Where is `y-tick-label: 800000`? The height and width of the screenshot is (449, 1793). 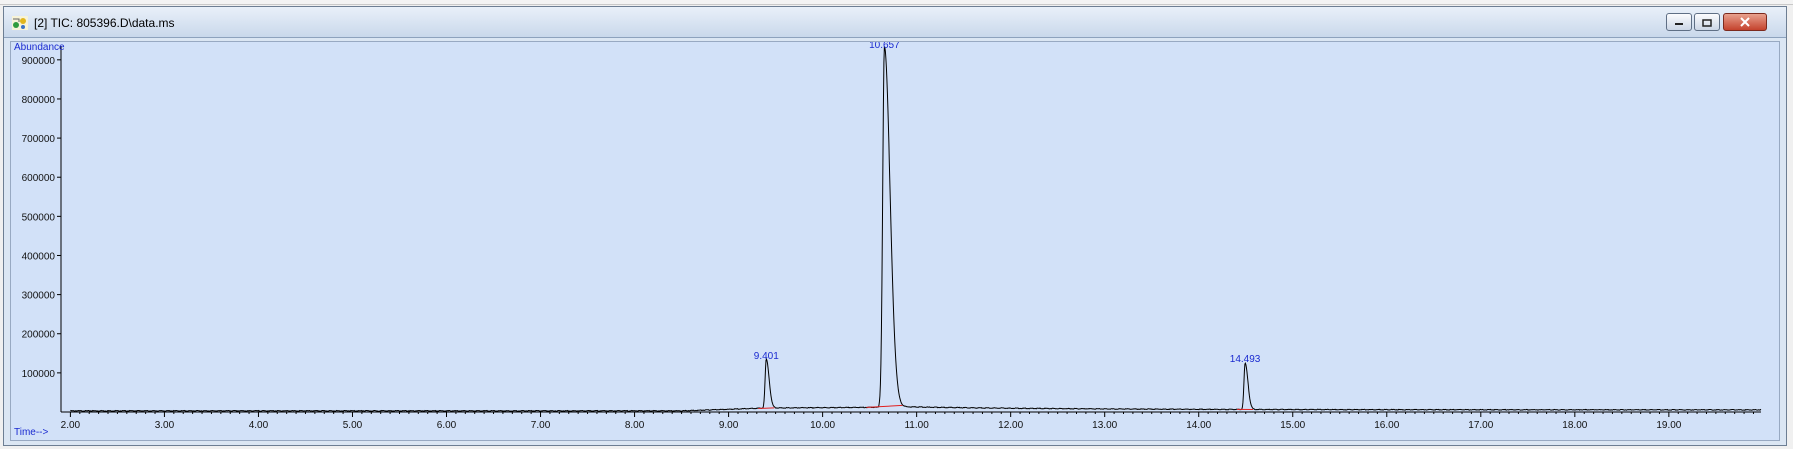
y-tick-label: 800000 is located at coordinates (39, 100).